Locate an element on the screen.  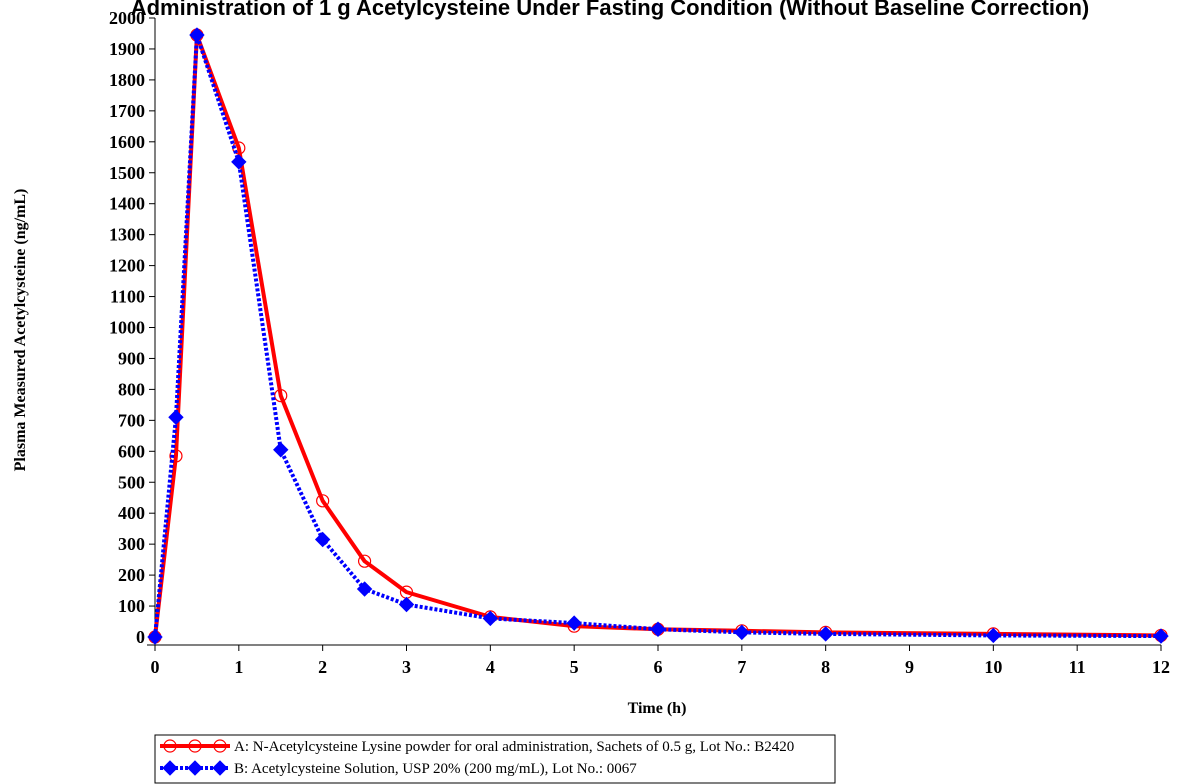
legend-box is located at coordinates (495, 759).